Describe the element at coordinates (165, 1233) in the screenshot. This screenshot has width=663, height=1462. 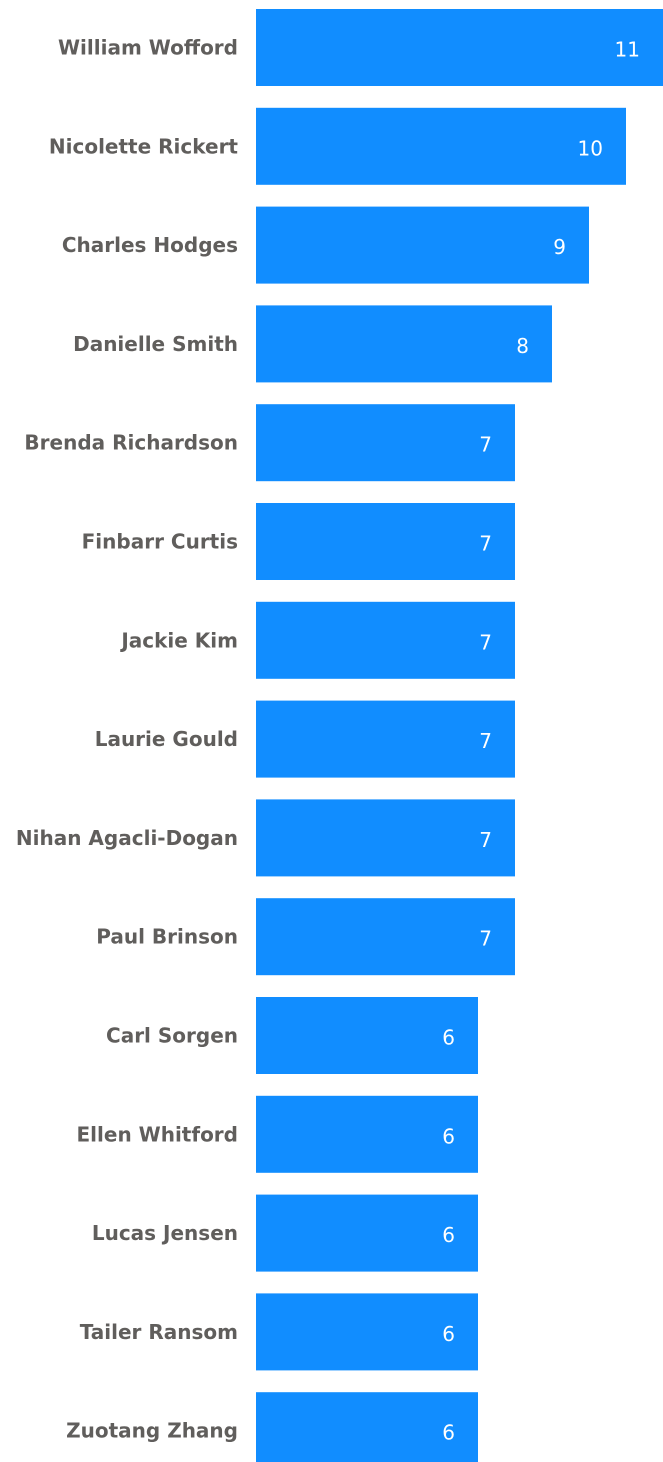
I see `category-label: Lucas Jensen` at that location.